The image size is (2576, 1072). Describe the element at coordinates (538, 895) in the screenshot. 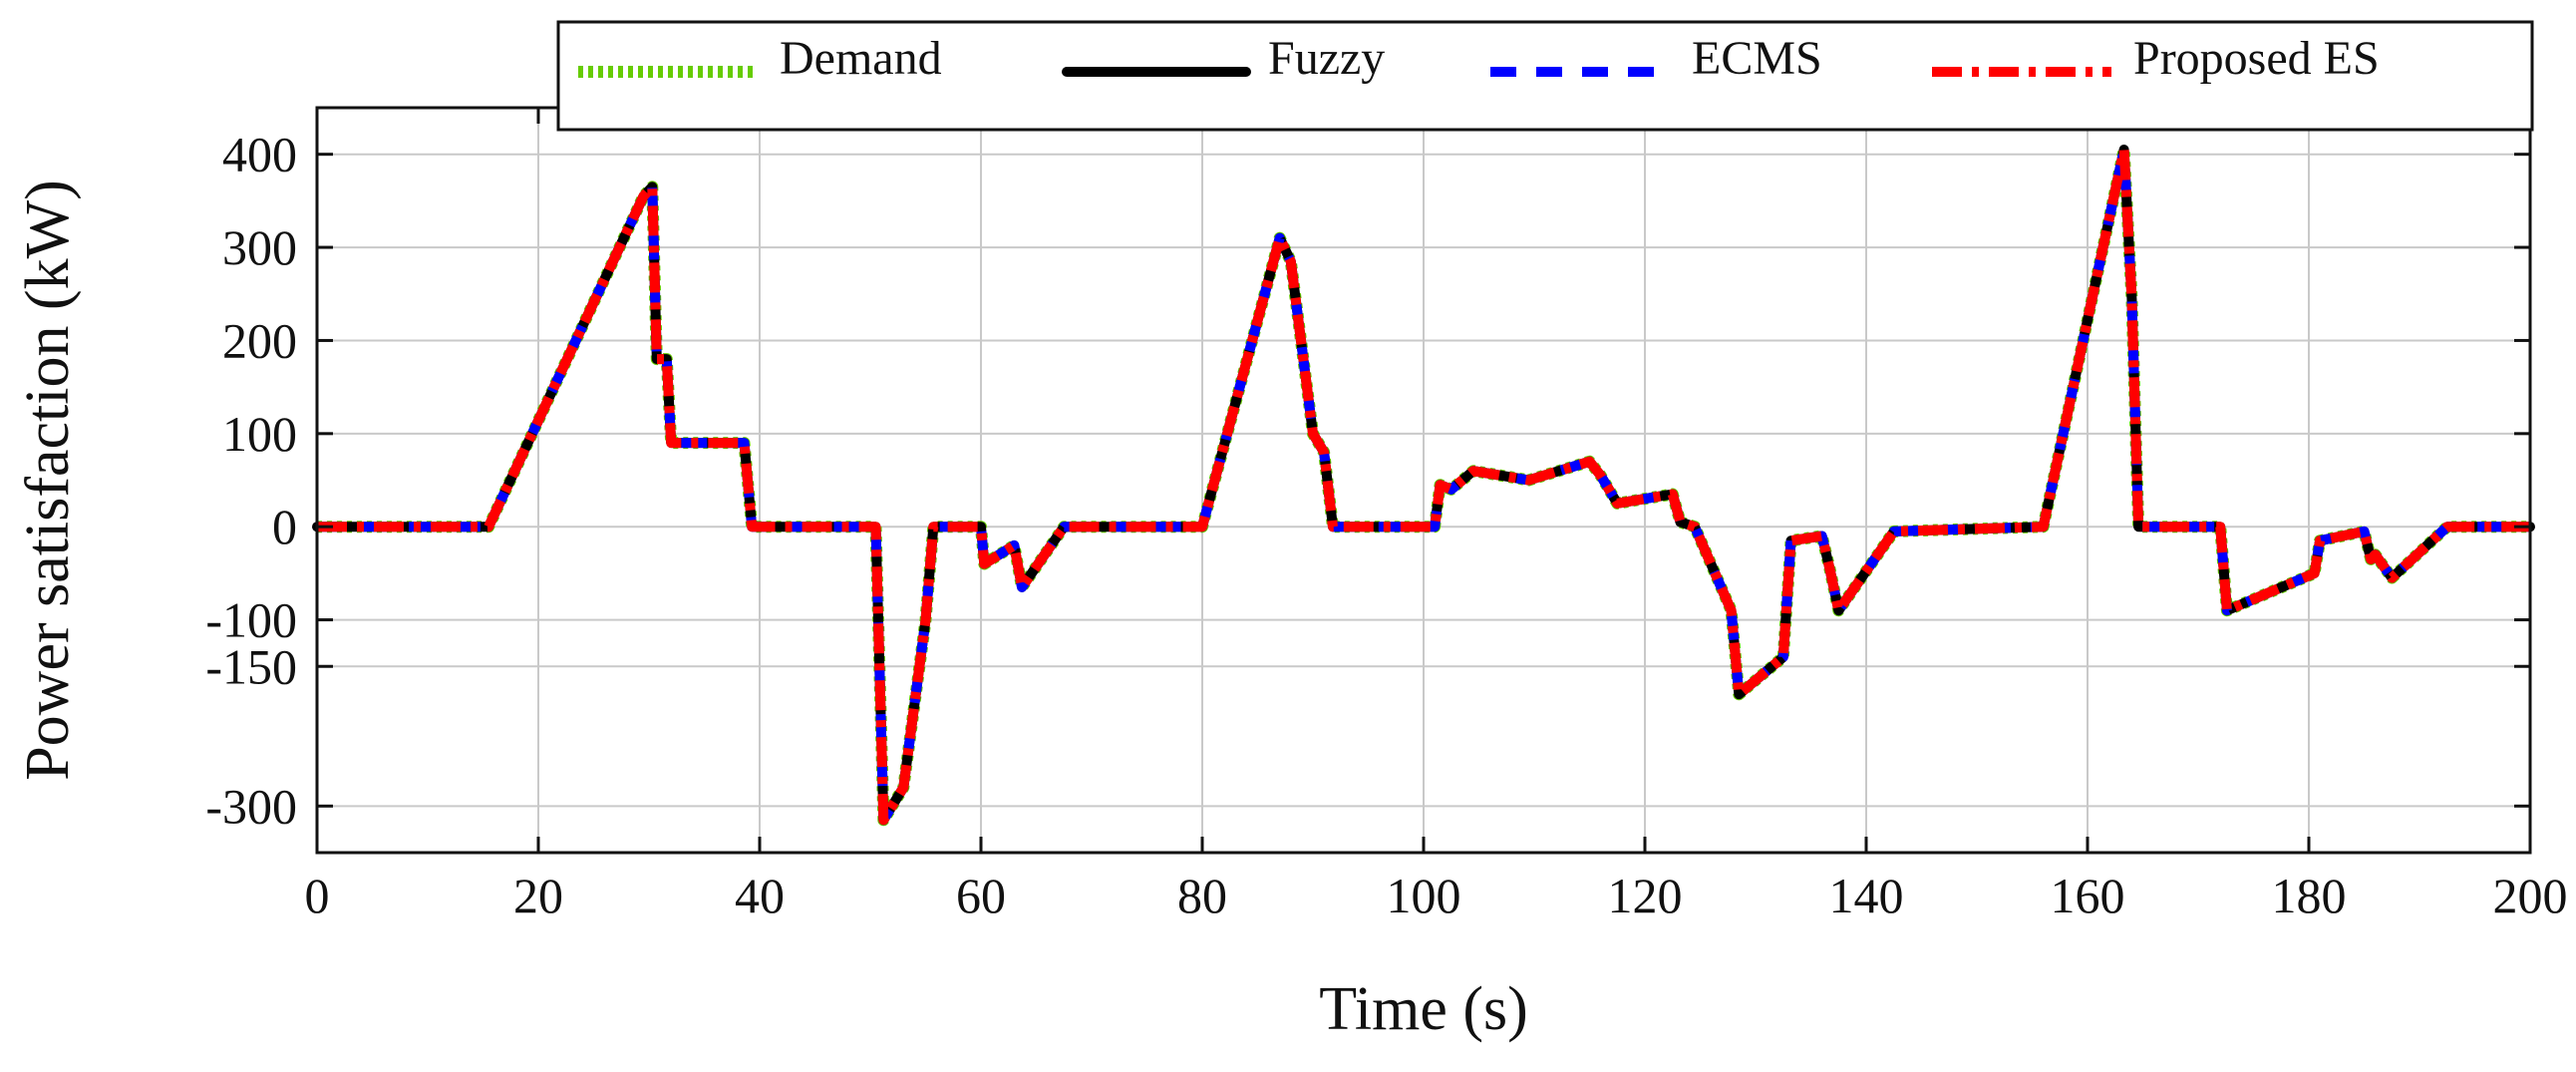

I see `x-tick-label: 20` at that location.